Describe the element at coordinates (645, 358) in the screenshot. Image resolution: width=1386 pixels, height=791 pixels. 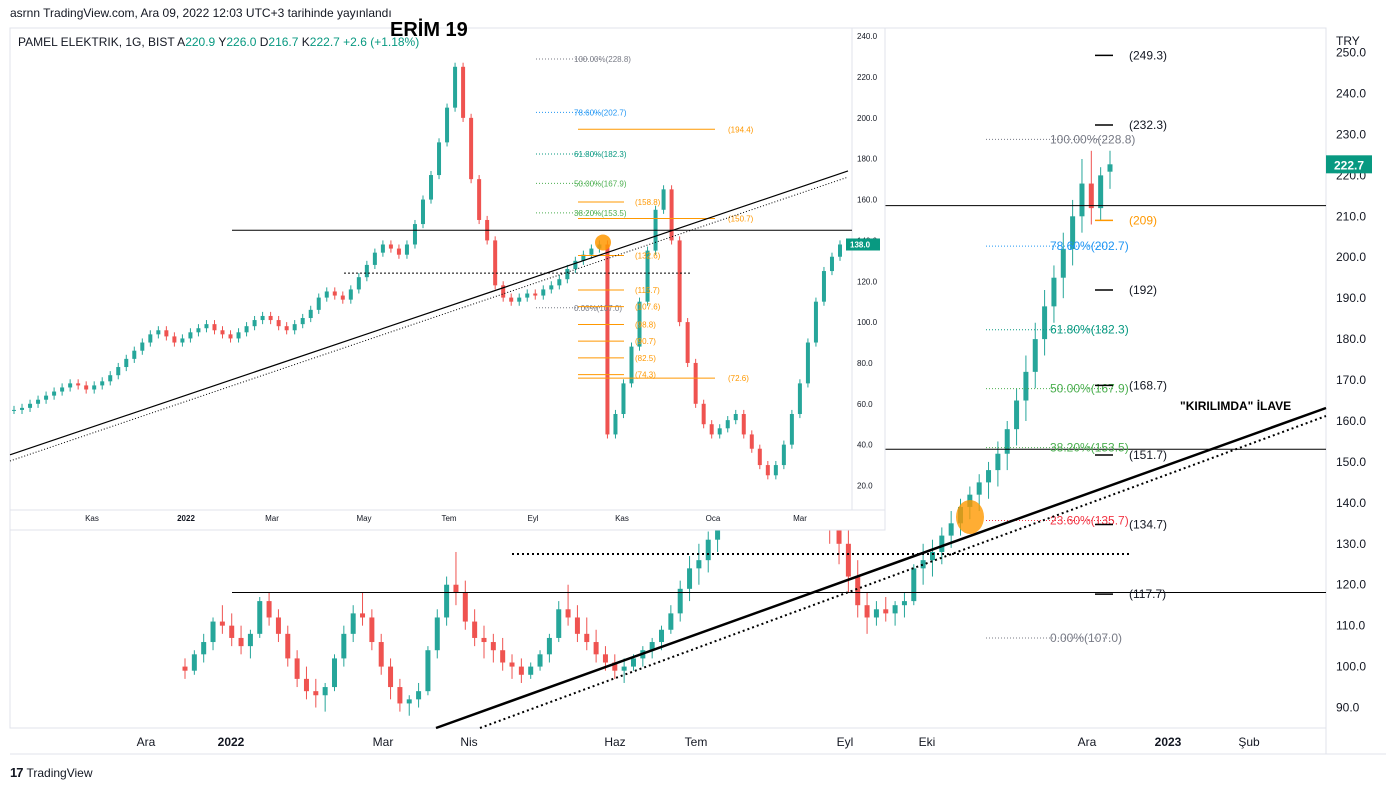
I see `inset-orange-label: (82.5)` at that location.